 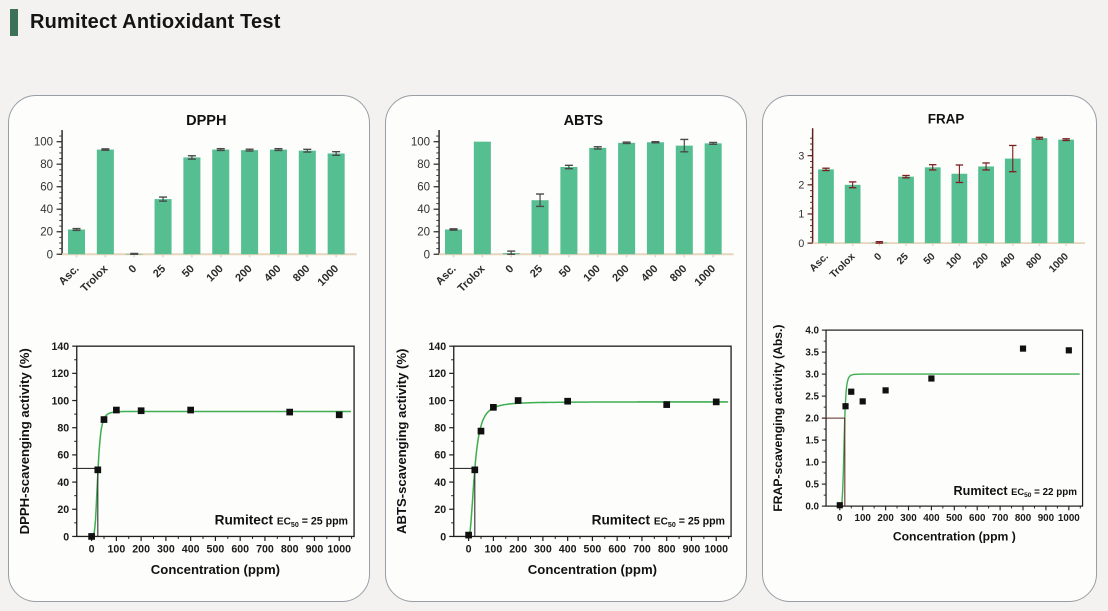 What do you see at coordinates (402, 441) in the screenshot?
I see `svg-text: ABTS-scavenging activity (%)` at bounding box center [402, 441].